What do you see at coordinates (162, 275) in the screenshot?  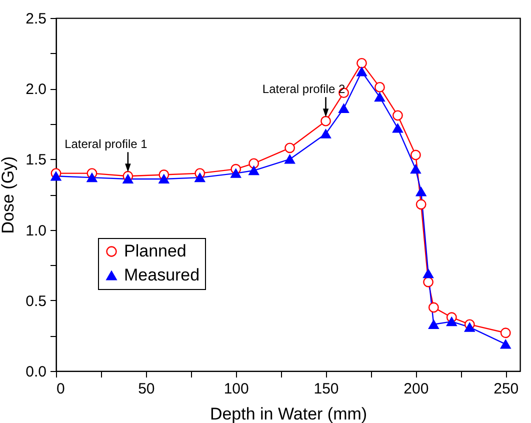 I see `legend-label: Measured` at bounding box center [162, 275].